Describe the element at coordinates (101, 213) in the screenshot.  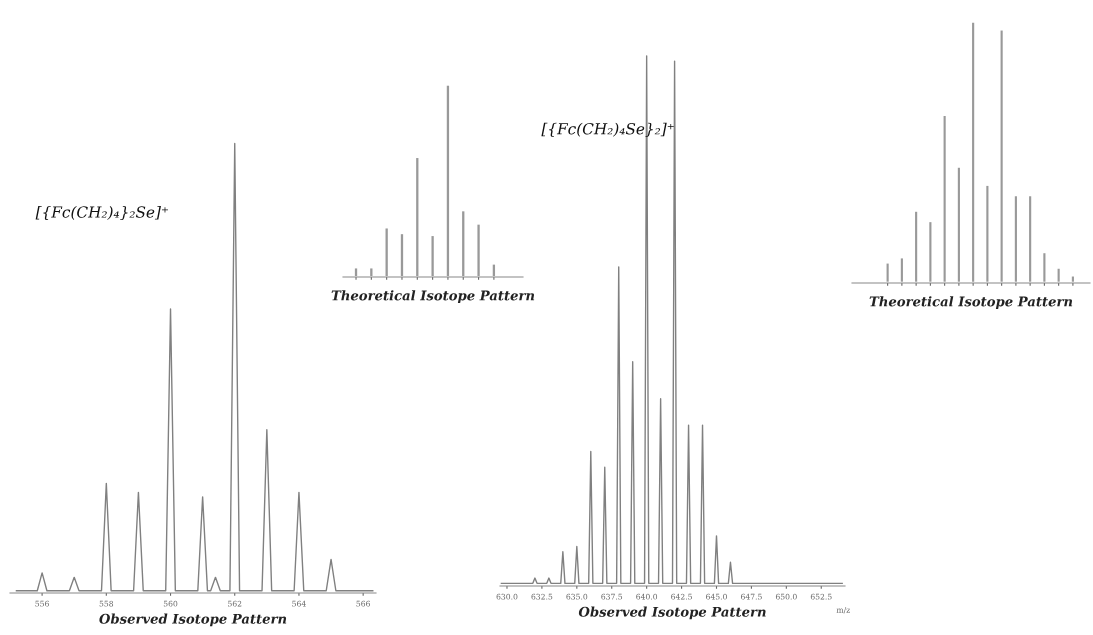
I see `annotation: [{Fc(CH₂)₄}₂Se]⁺` at that location.